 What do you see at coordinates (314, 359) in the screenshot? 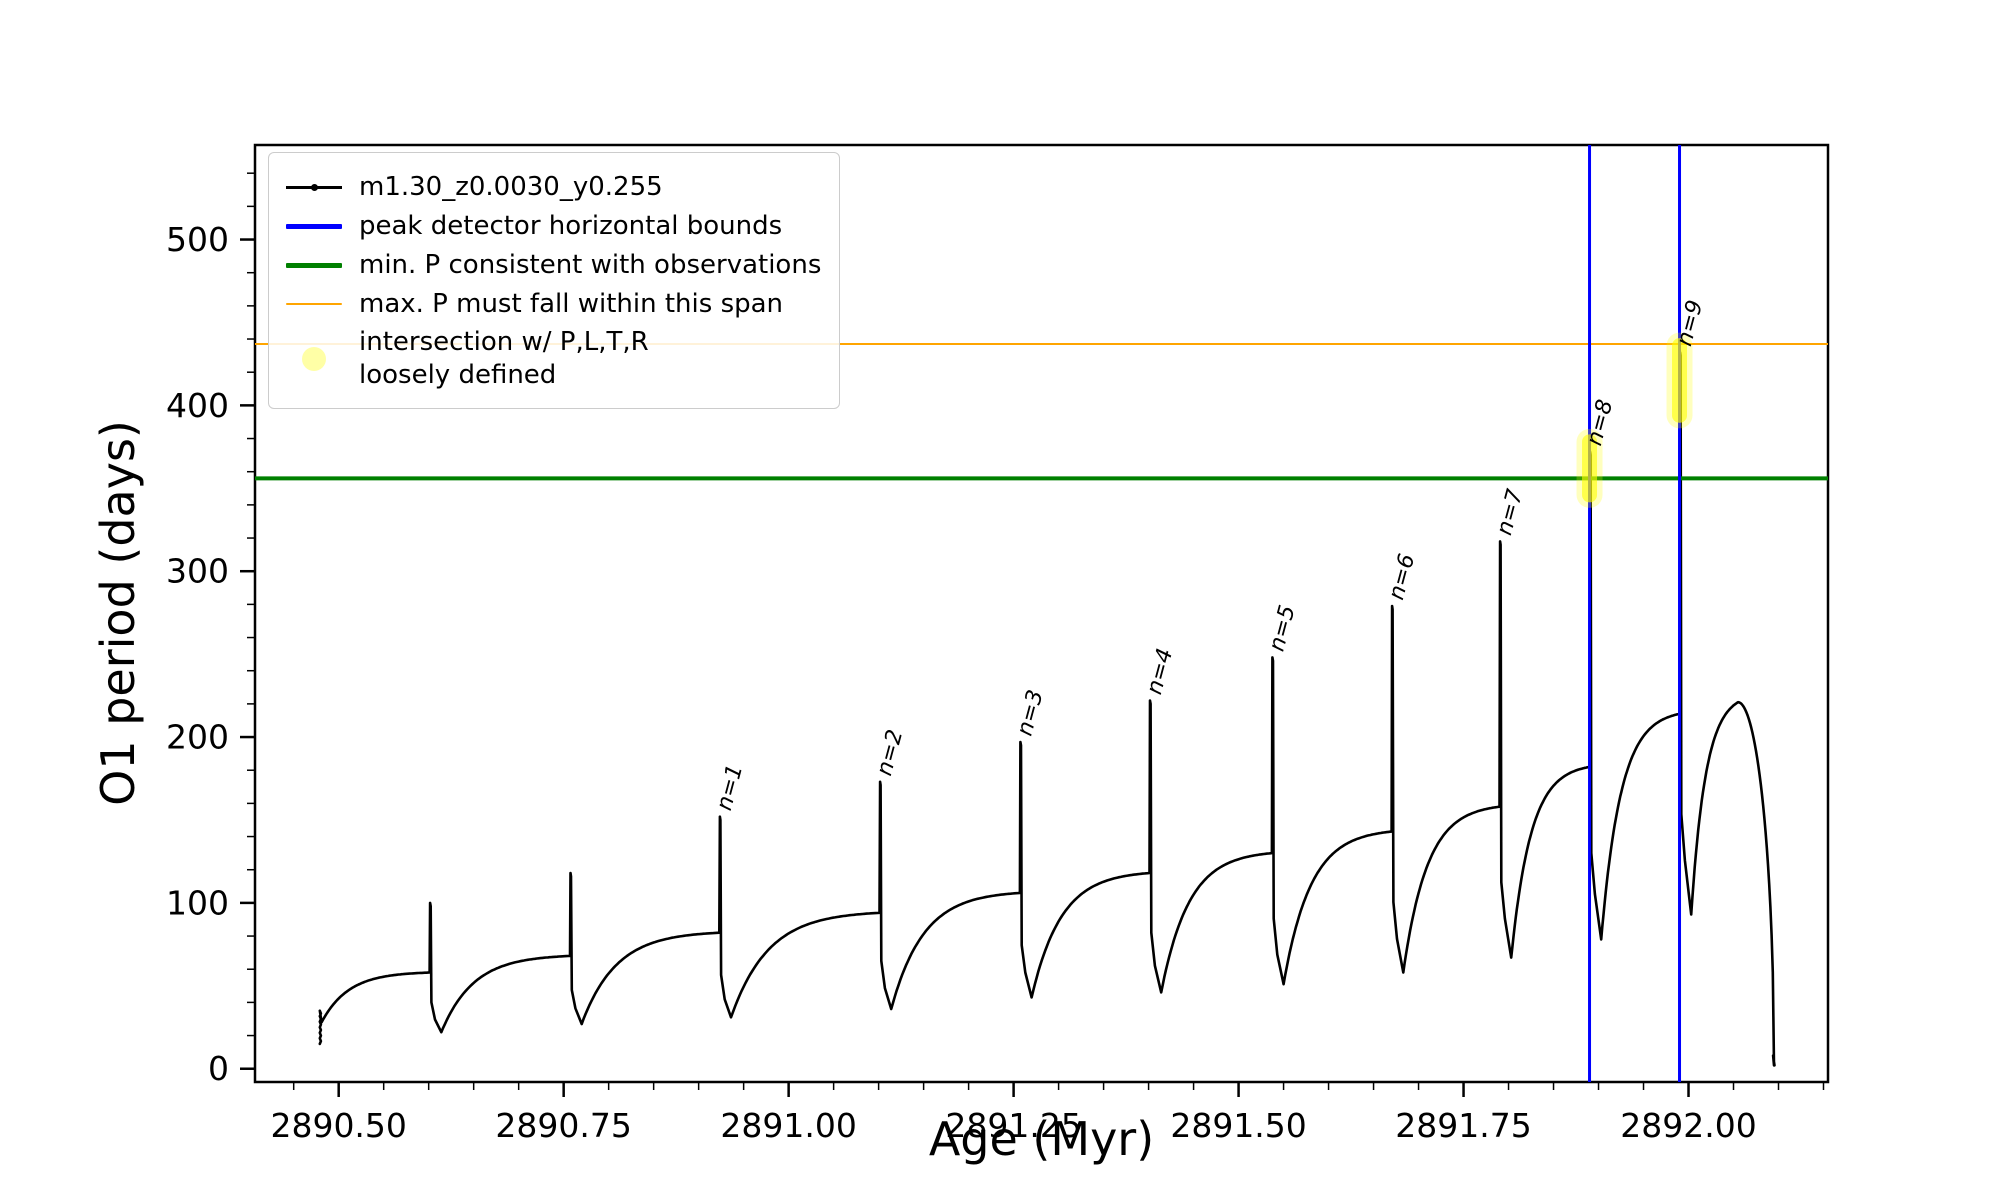
I see `legend-marker-dot` at bounding box center [314, 359].